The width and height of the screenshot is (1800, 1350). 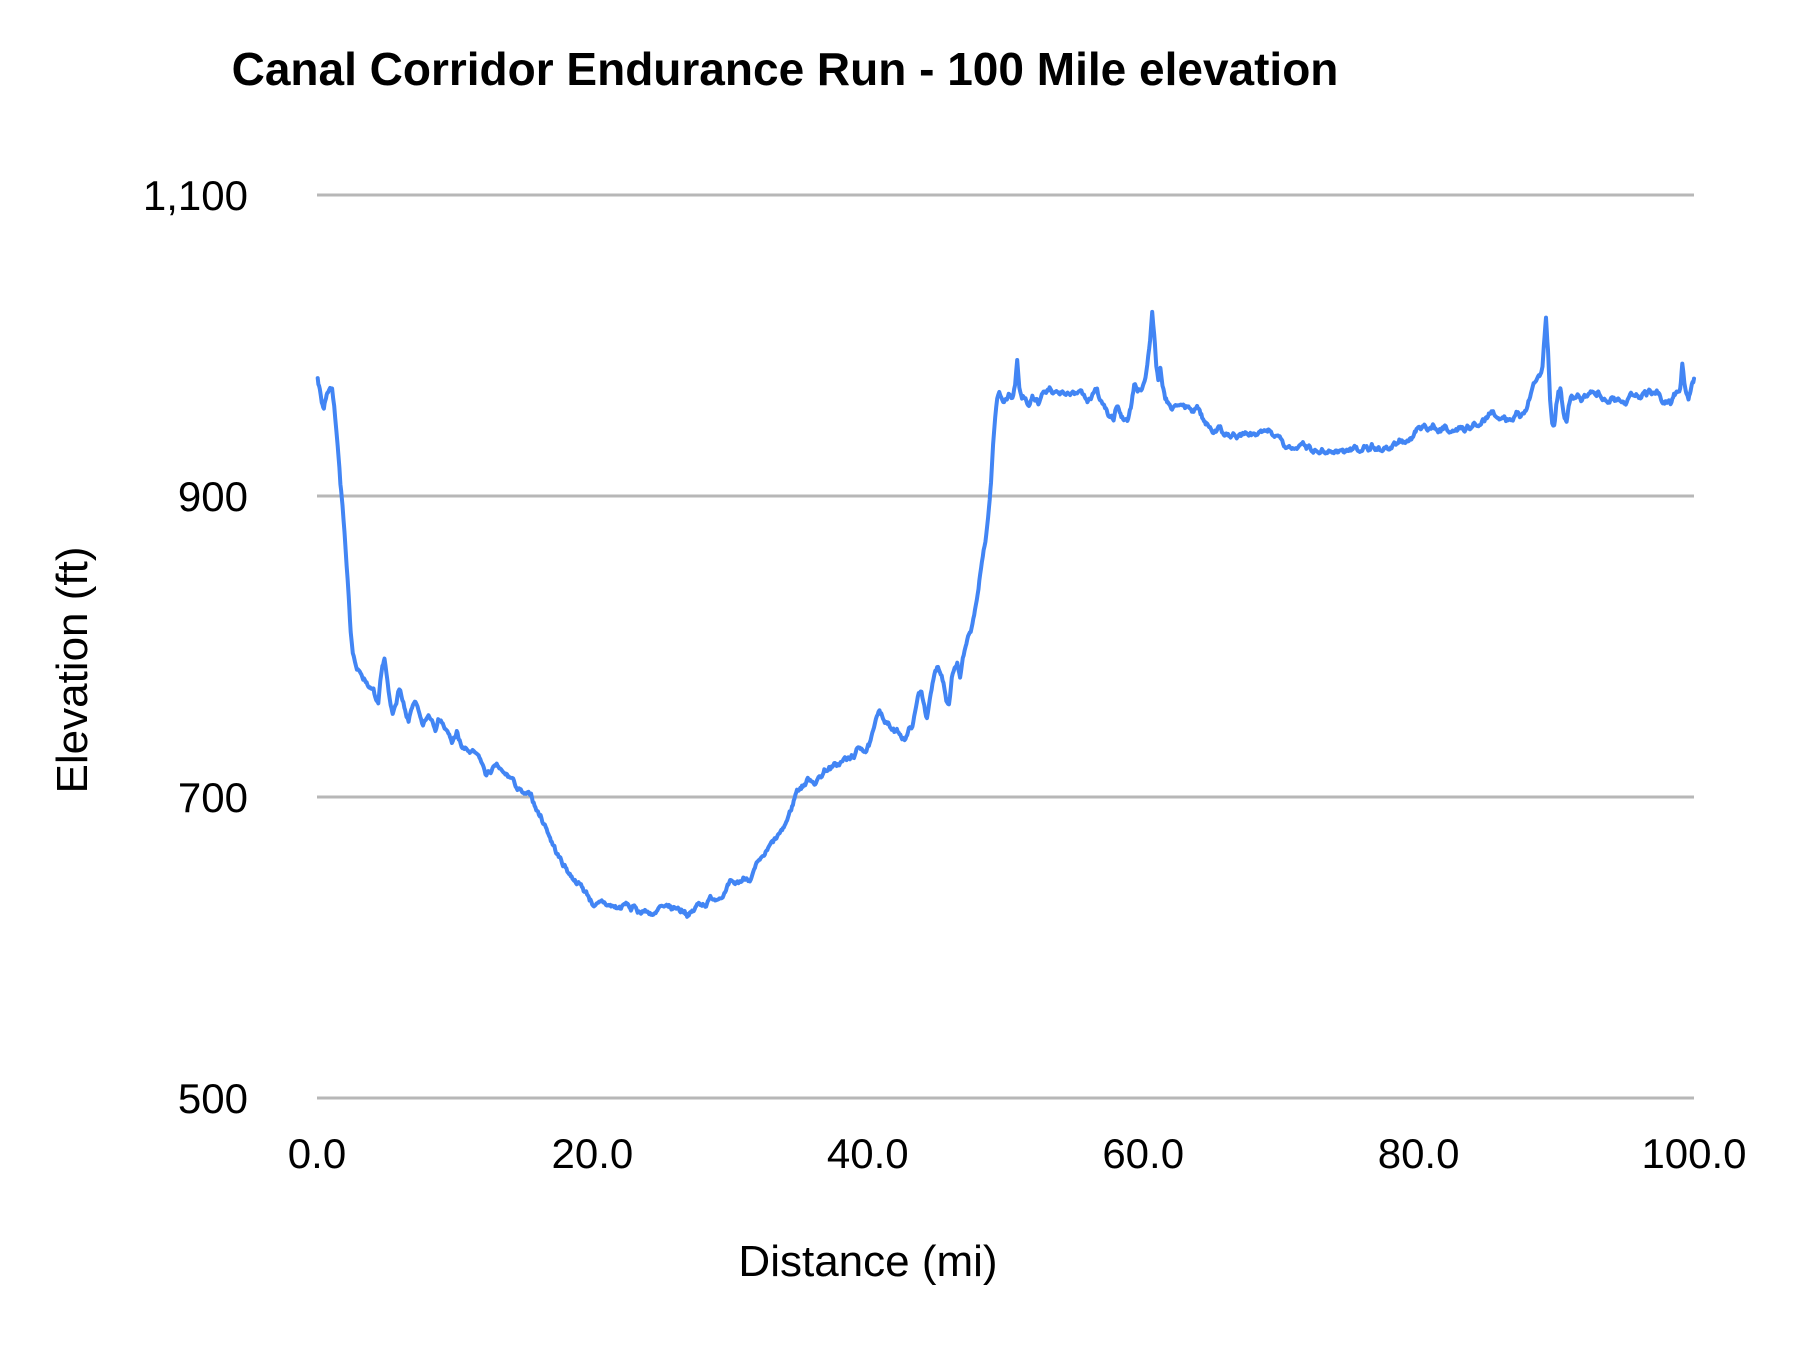 What do you see at coordinates (868, 1153) in the screenshot?
I see `x-tick-label: 40.0` at bounding box center [868, 1153].